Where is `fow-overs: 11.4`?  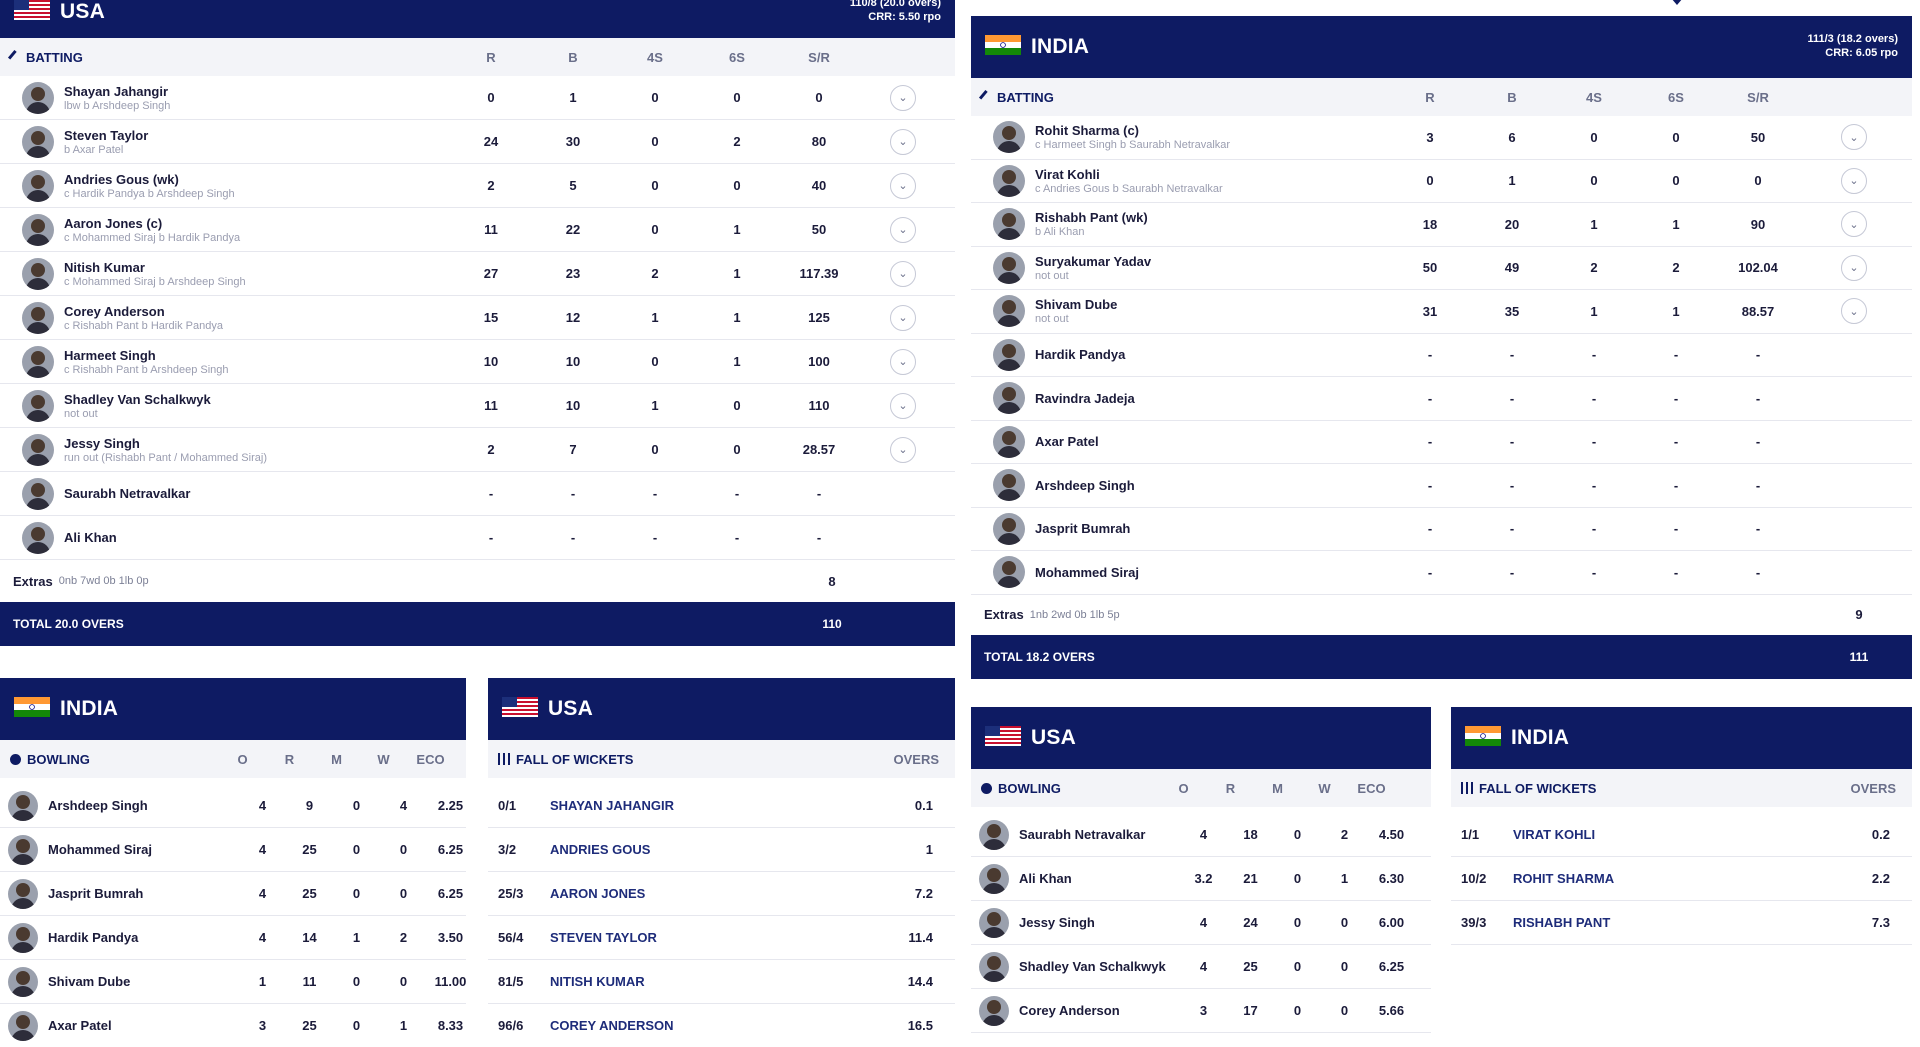
fow-overs: 11.4 is located at coordinates (920, 937).